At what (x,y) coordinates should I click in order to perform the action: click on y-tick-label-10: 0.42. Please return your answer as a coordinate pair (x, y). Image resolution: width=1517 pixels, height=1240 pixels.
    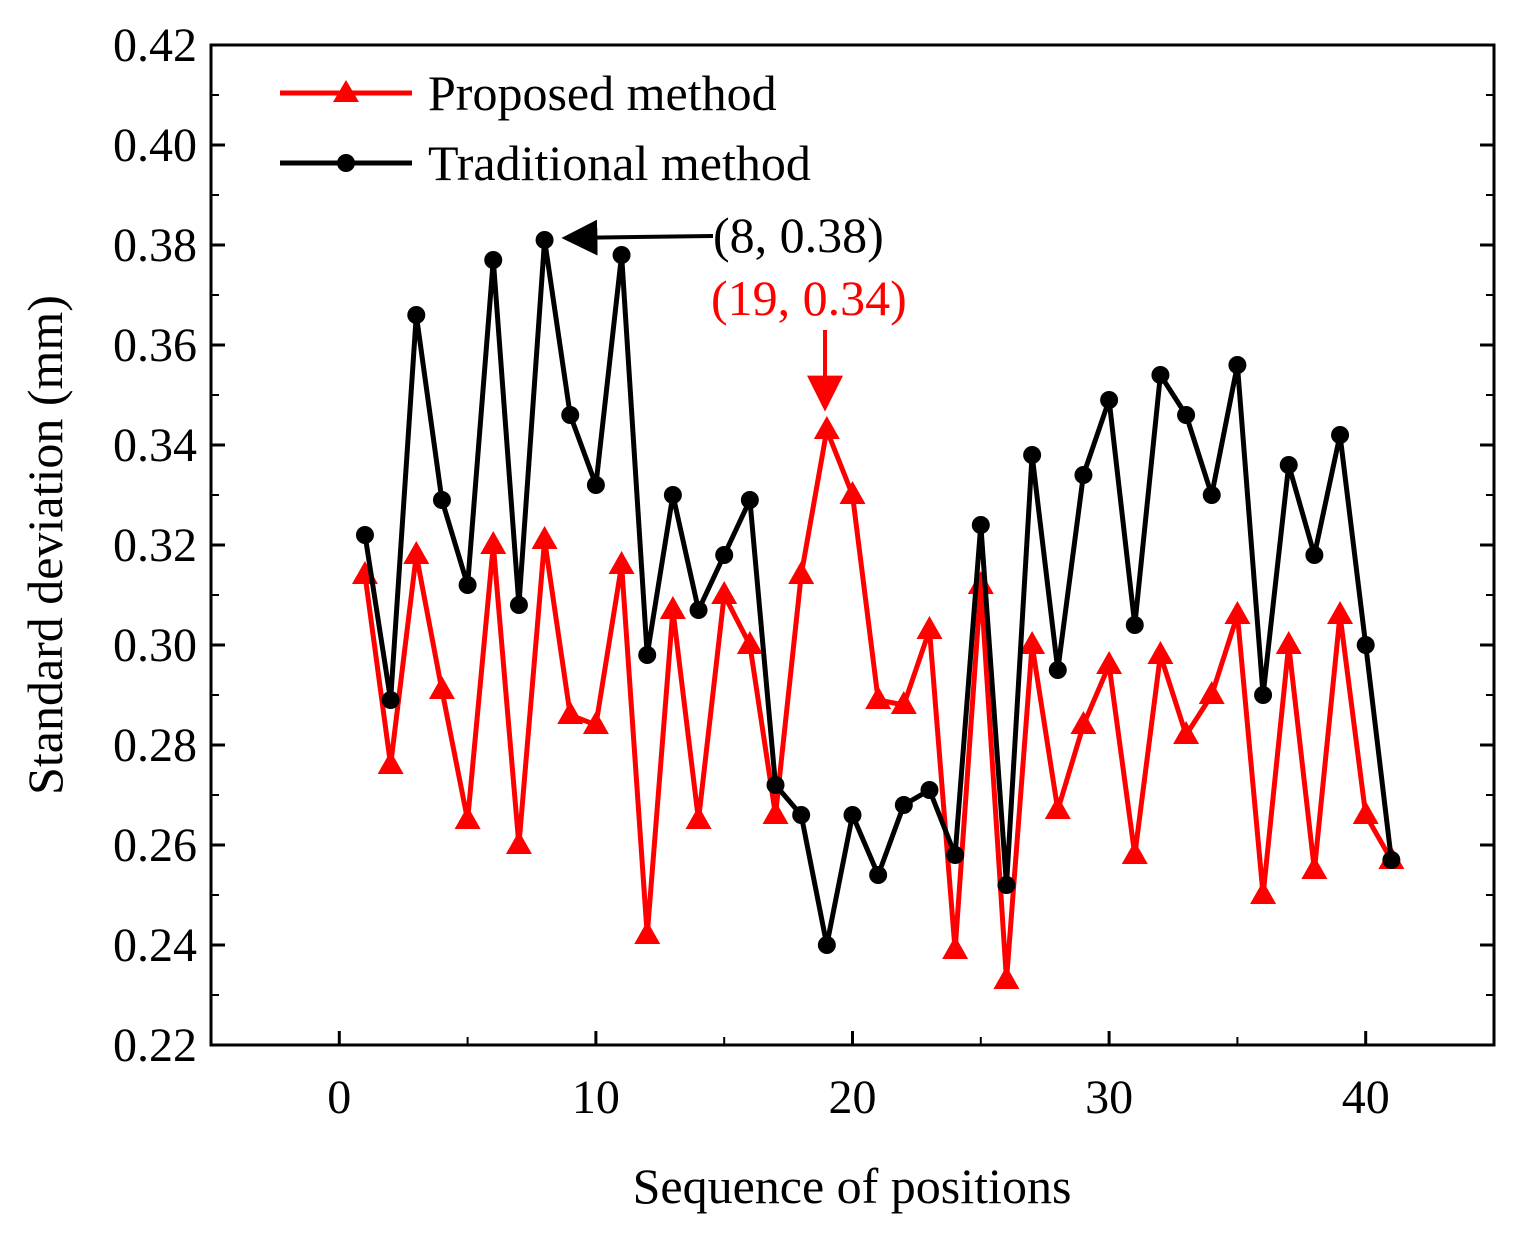
    Looking at the image, I should click on (155, 45).